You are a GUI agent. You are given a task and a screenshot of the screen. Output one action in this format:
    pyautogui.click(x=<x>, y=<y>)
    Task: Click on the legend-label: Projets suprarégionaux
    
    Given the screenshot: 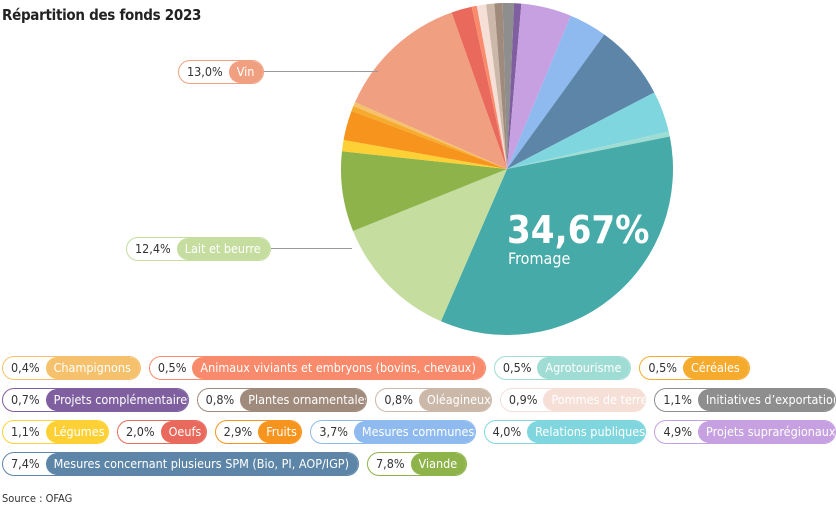 What is the action you would take?
    pyautogui.click(x=767, y=432)
    